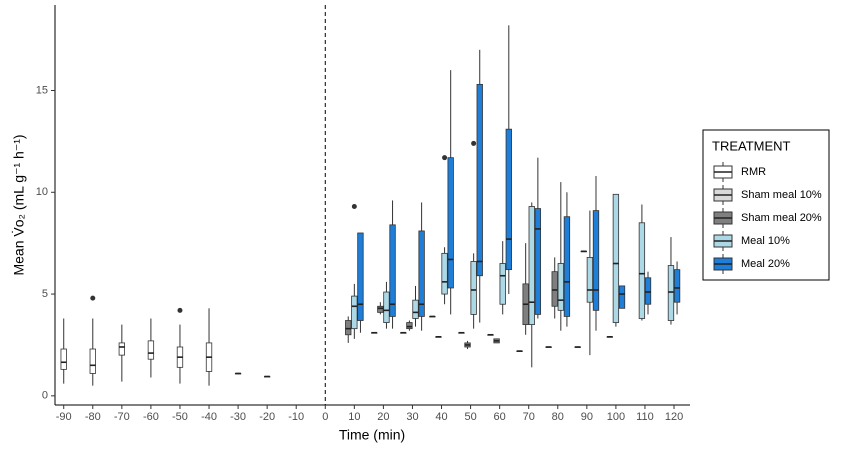 The width and height of the screenshot is (850, 450). Describe the element at coordinates (529, 417) in the screenshot. I see `x-tick-label: 70` at that location.